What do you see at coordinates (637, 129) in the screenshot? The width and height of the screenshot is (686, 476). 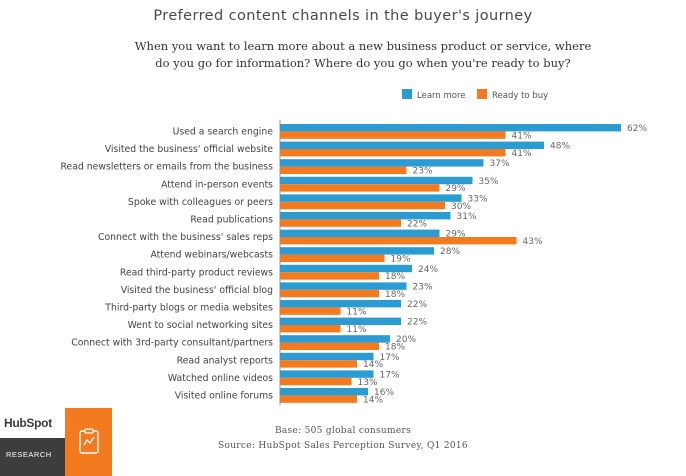 I see `data-label-learn-more: 62%` at bounding box center [637, 129].